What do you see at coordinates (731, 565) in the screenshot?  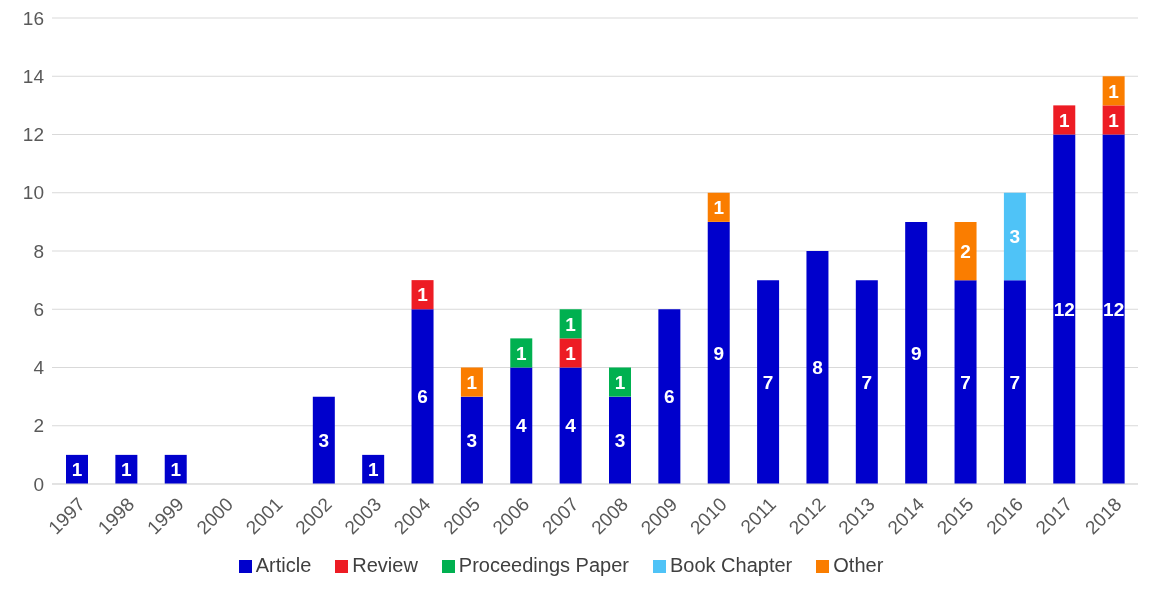 I see `legend-label: Book Chapter` at bounding box center [731, 565].